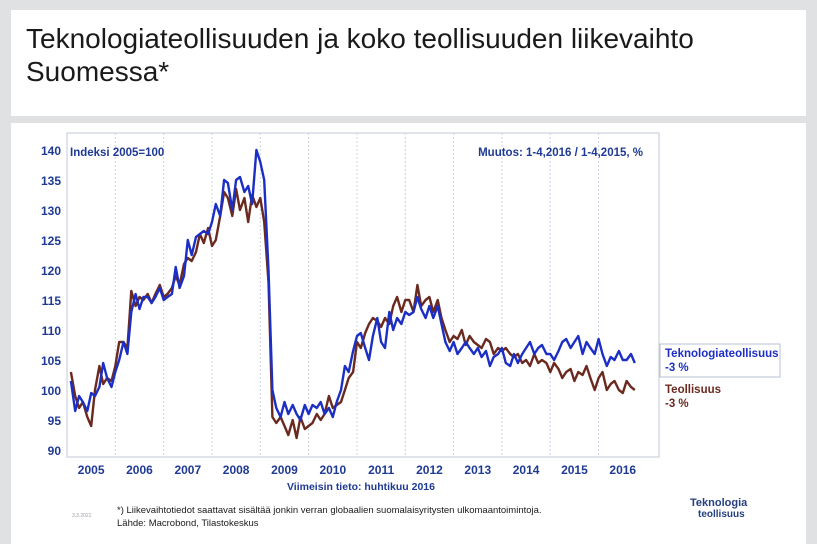 This screenshot has width=817, height=544. Describe the element at coordinates (361, 487) in the screenshot. I see `x-axis-label: Viimeisin tieto: huhtikuu 2016` at that location.